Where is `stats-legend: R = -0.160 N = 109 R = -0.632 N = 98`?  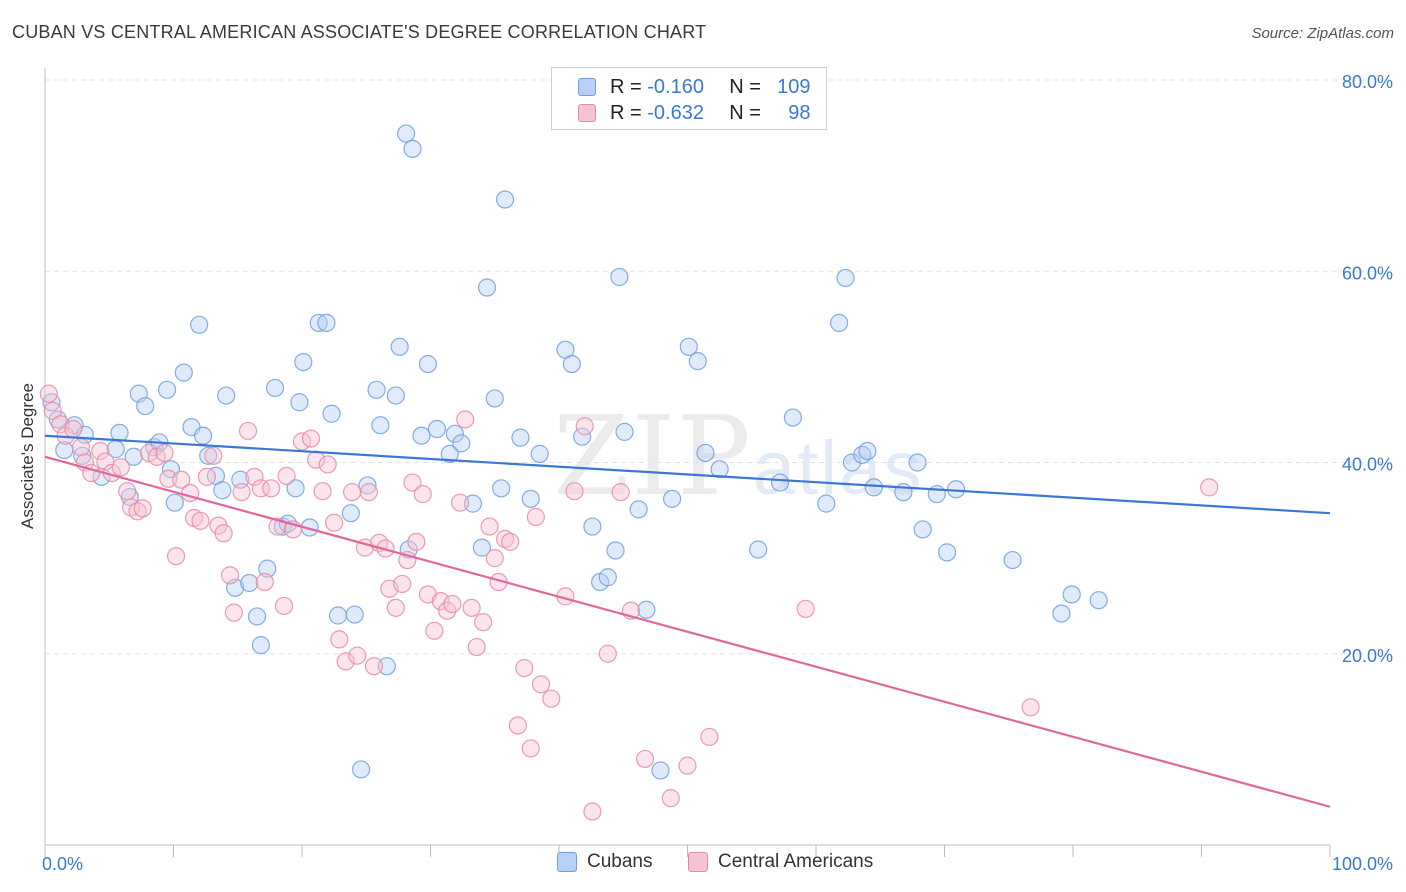 stats-legend: R = -0.160 N = 109 R = -0.632 N = 98 is located at coordinates (689, 98).